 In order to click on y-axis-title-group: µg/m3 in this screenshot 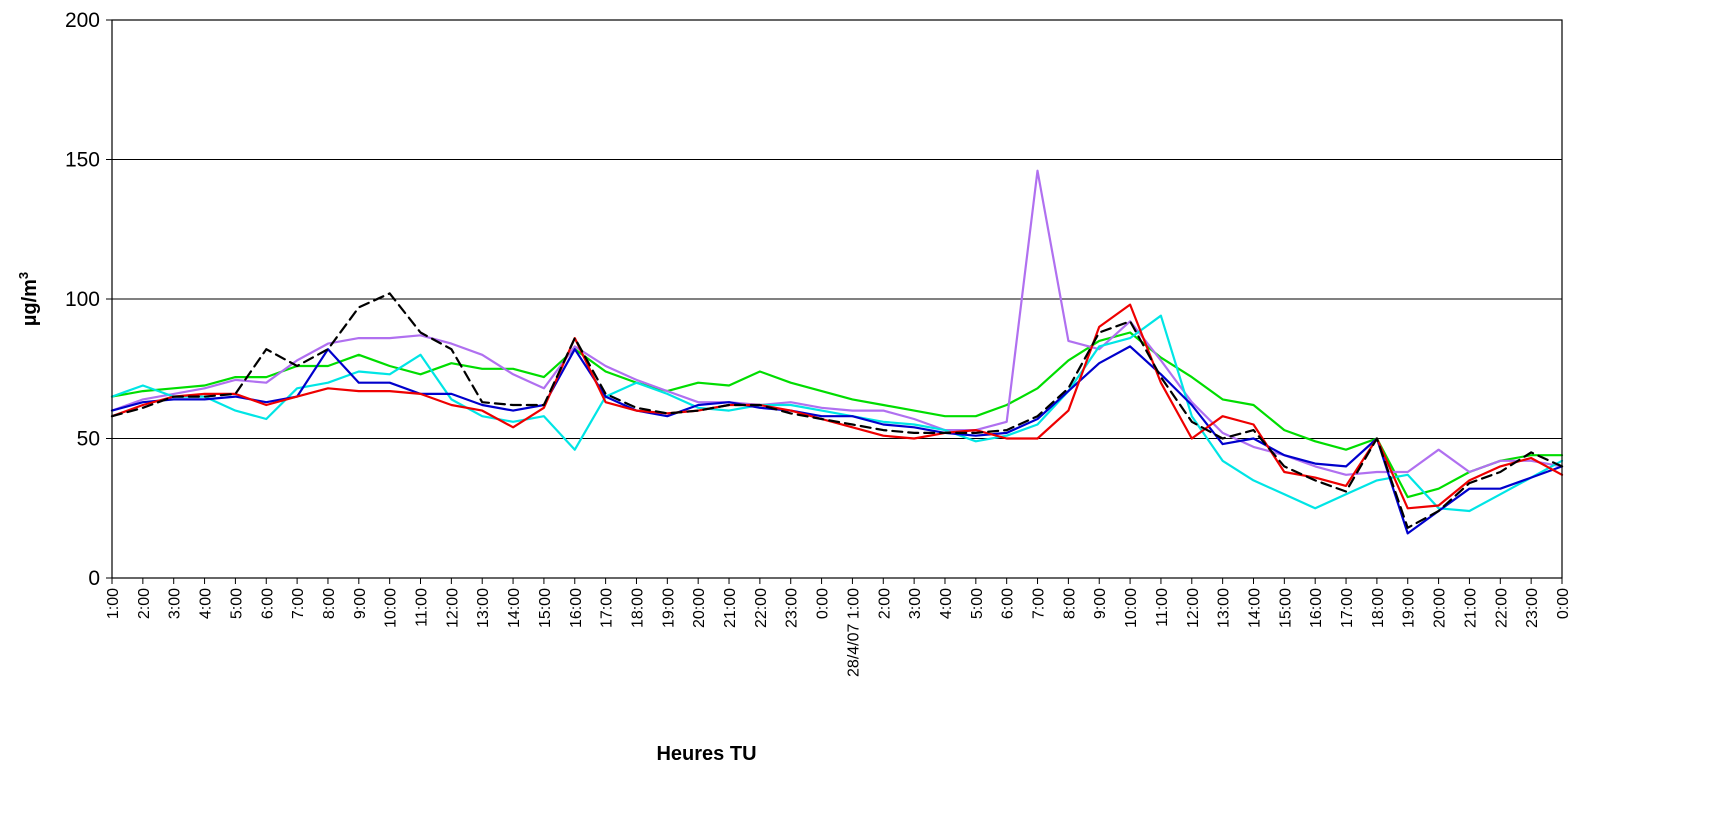, I will do `click(28, 299)`.